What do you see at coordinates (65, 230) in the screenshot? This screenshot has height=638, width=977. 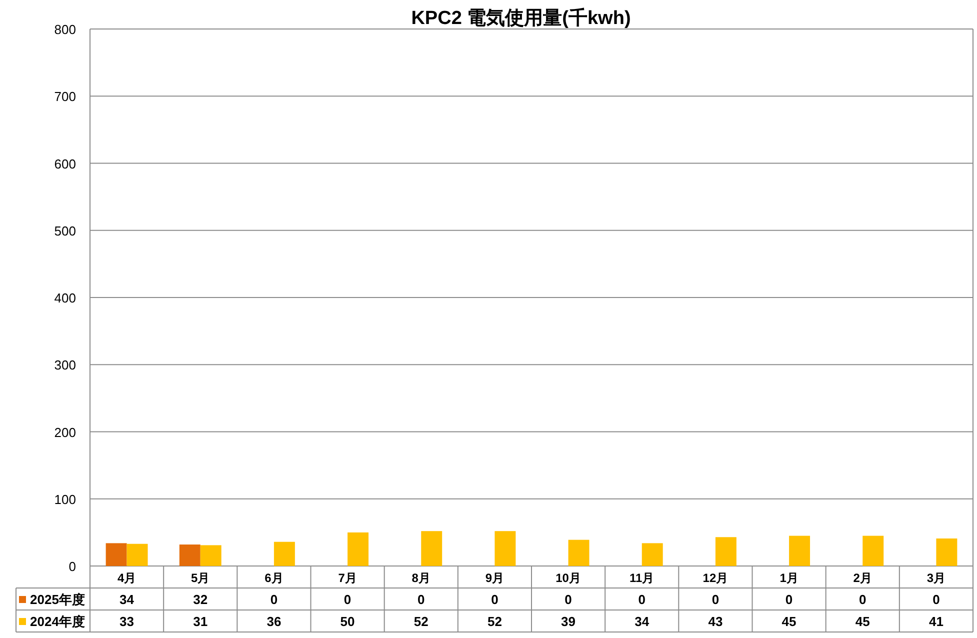 I see `ytick: 500` at bounding box center [65, 230].